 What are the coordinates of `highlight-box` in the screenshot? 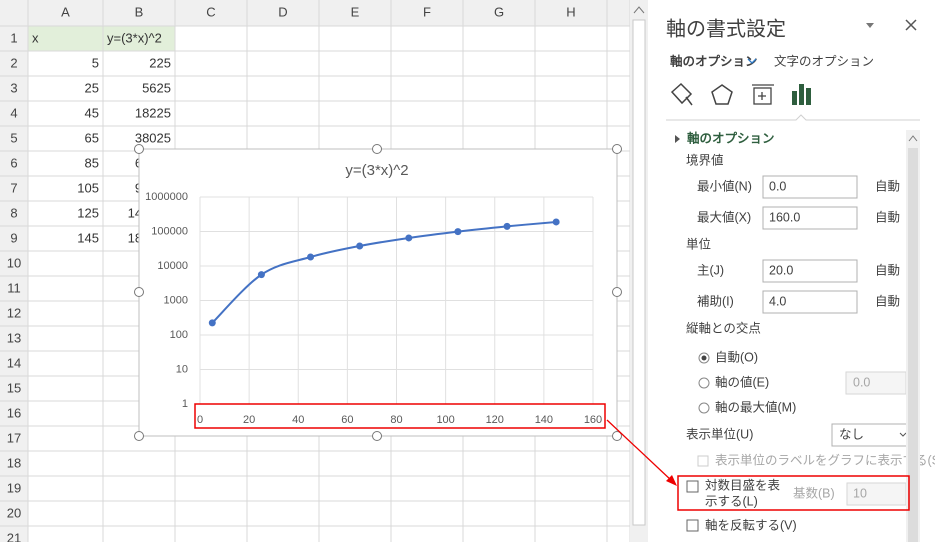 It's located at (400, 416).